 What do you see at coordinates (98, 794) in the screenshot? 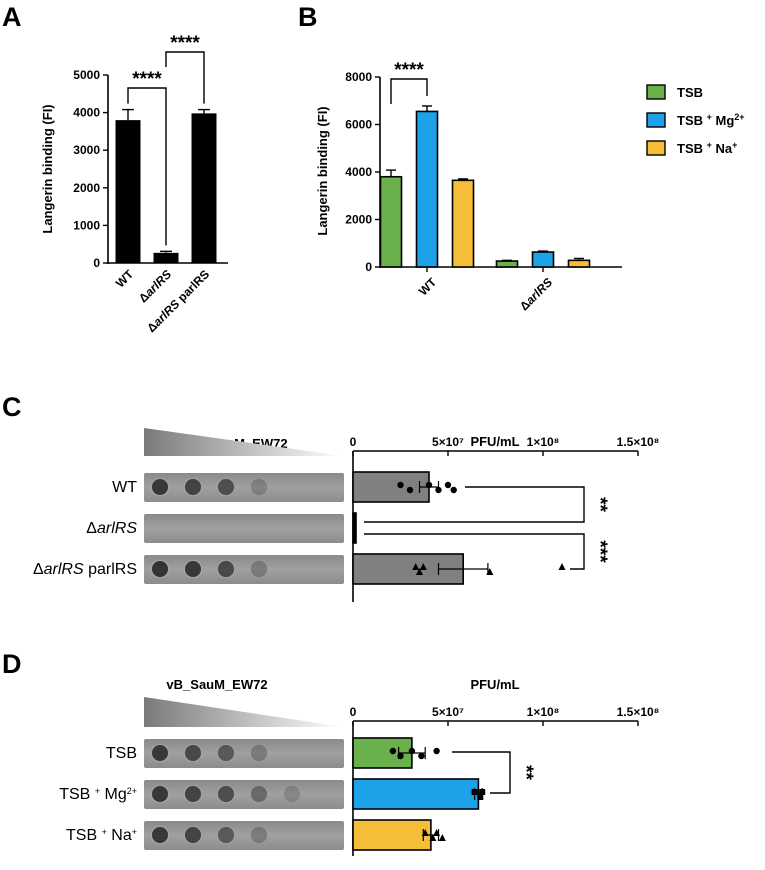
I see `panel-d-row-label: TSB + Mg2+` at bounding box center [98, 794].